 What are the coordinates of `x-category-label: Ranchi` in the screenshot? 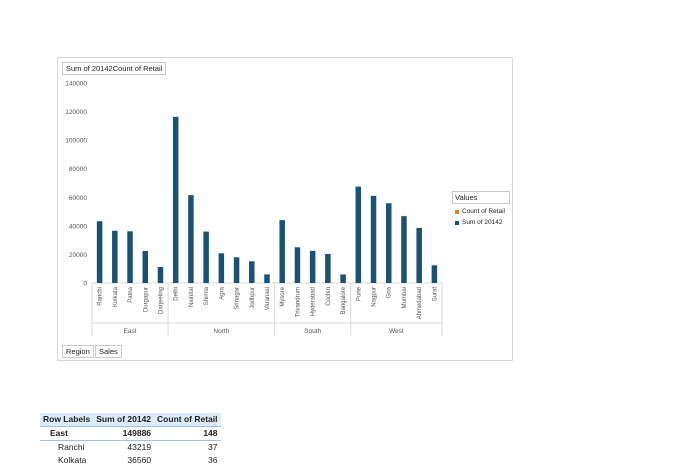 It's located at (101, 296).